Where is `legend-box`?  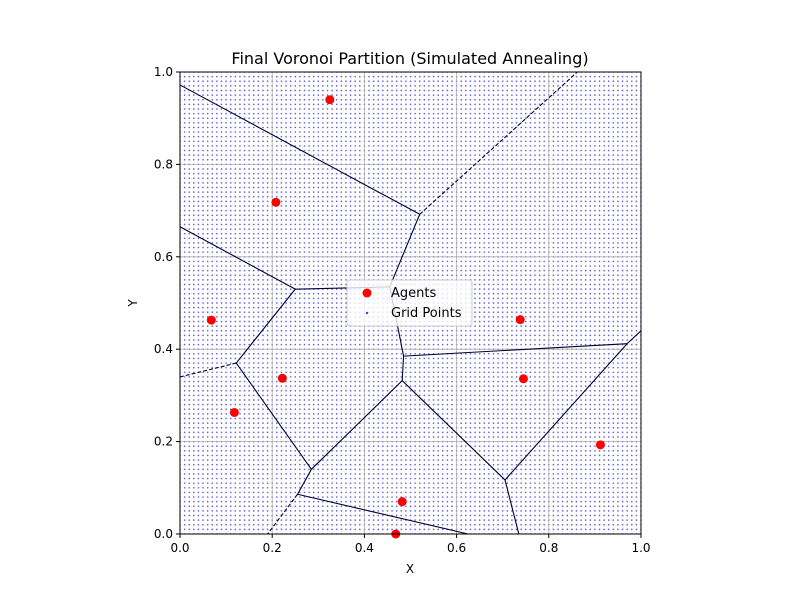 legend-box is located at coordinates (409, 303).